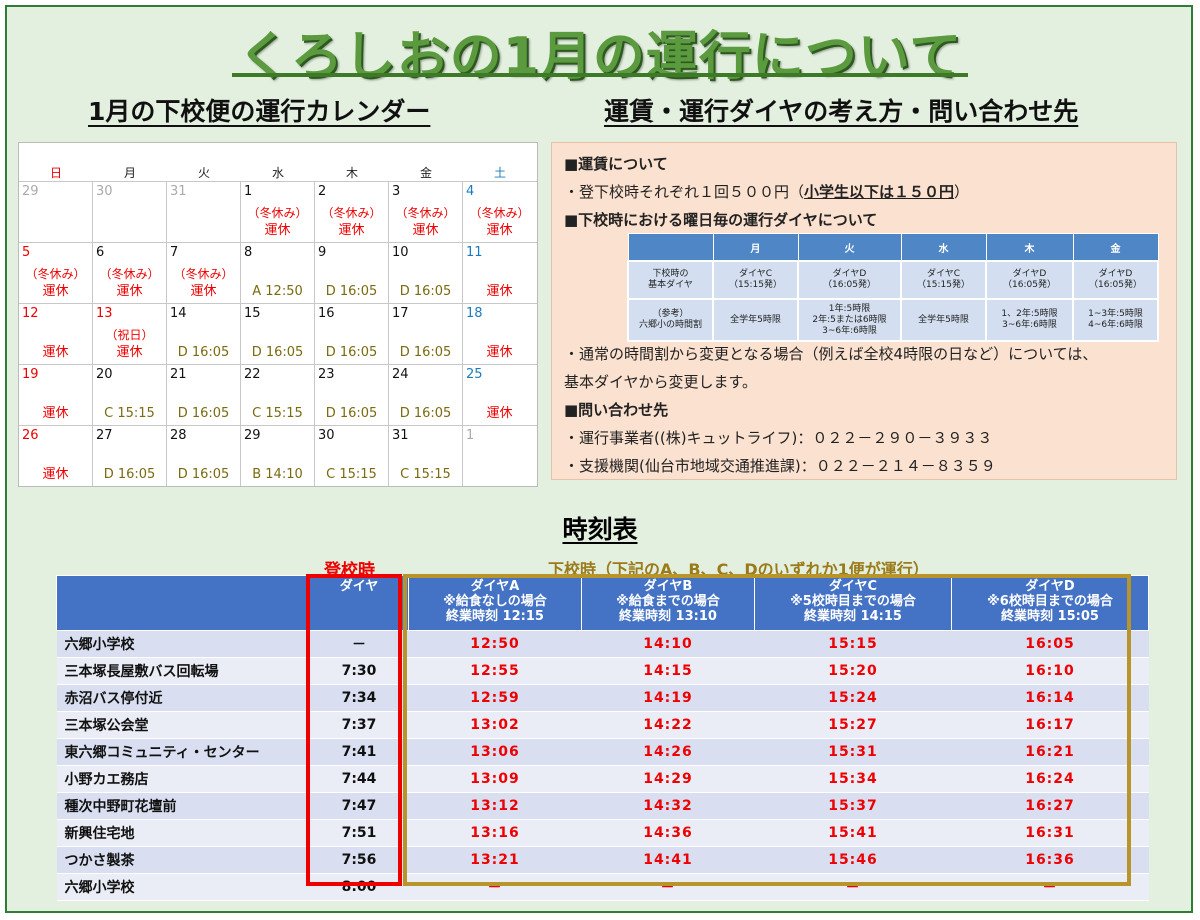 The image size is (1200, 920). Describe the element at coordinates (602, 887) in the screenshot. I see `timetable-row: 六郷小学校 8:00 －－－－` at that location.